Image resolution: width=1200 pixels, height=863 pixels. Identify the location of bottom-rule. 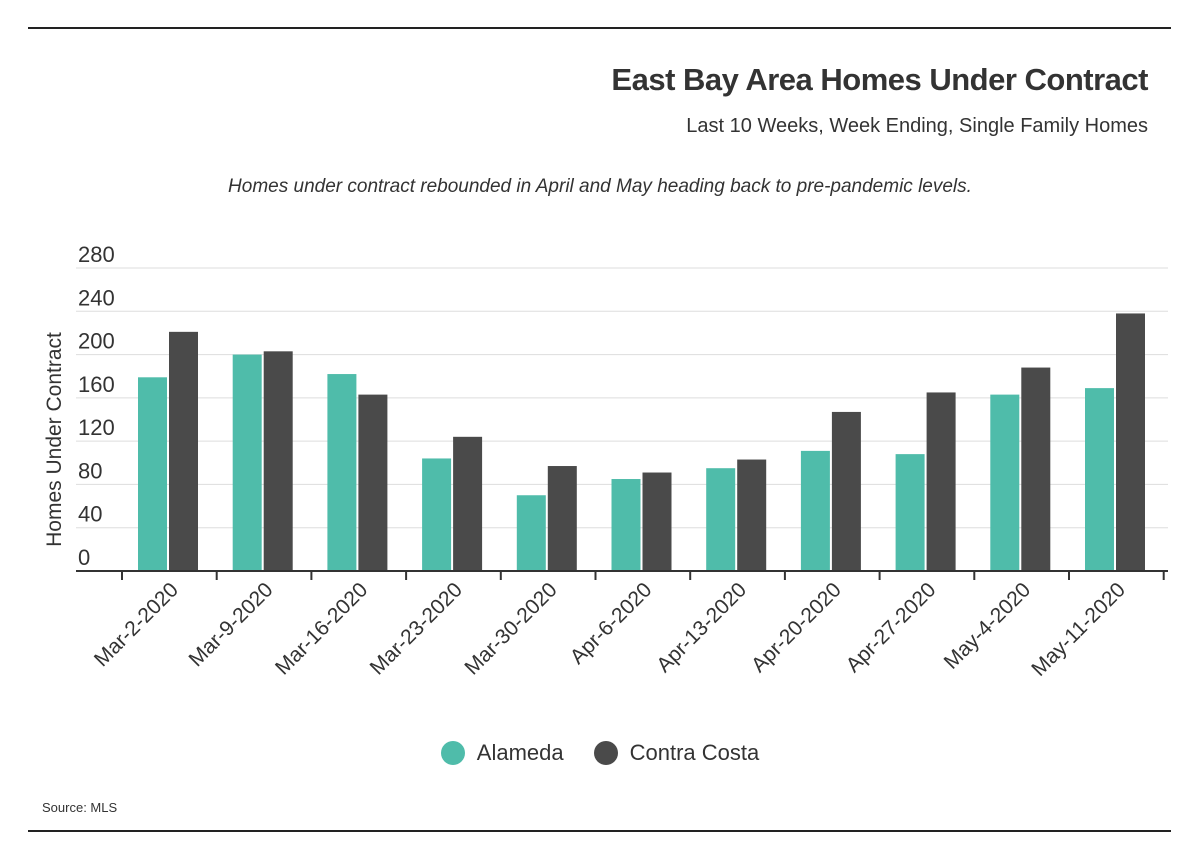
(599, 831).